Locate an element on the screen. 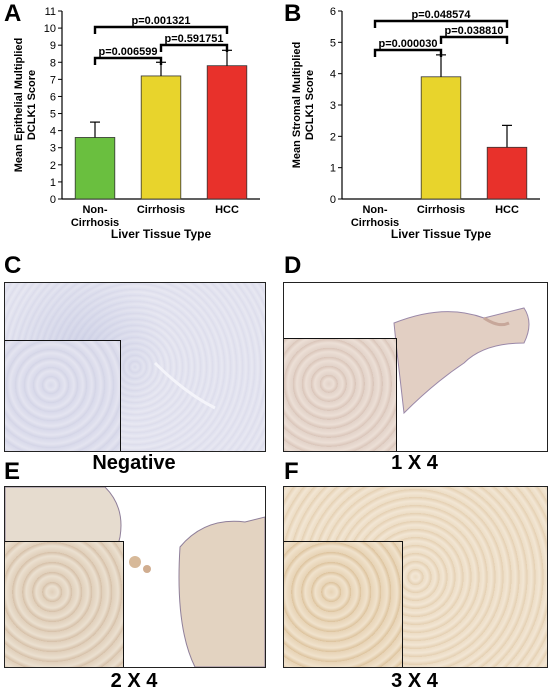 The image size is (550, 700). micrograph-2x4 is located at coordinates (135, 577).